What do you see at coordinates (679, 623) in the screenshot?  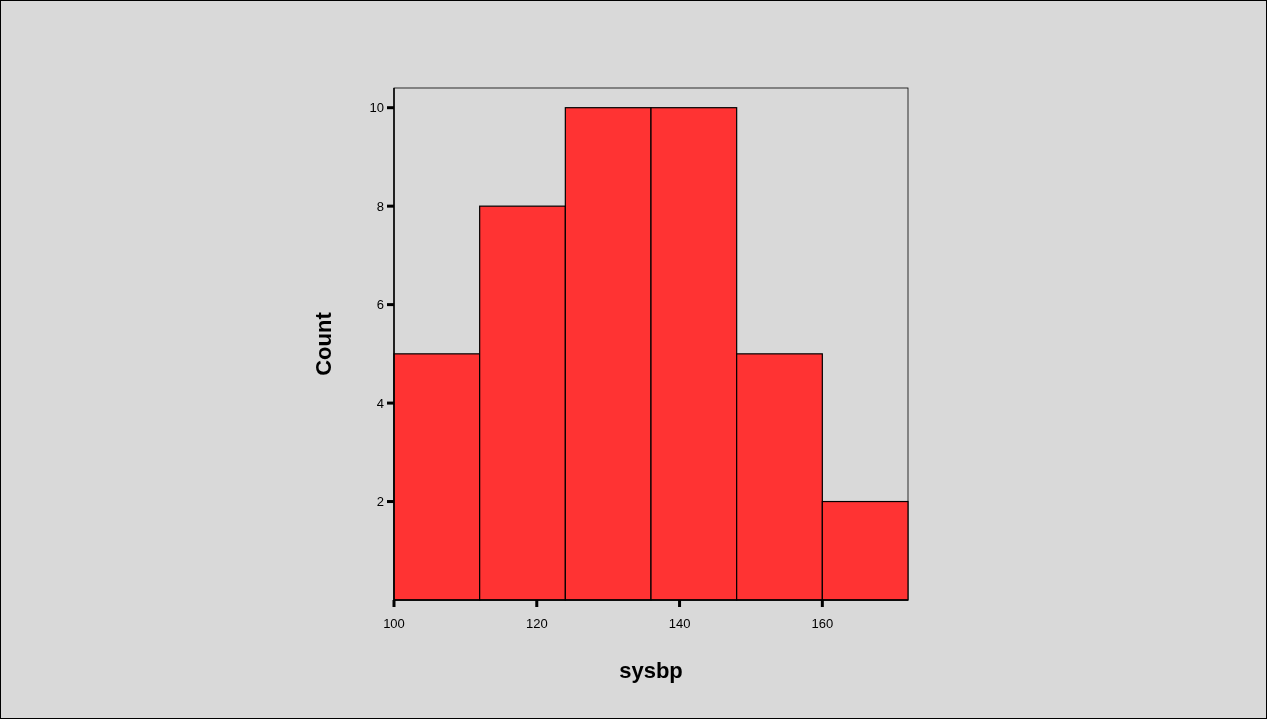 I see `x-tick-label: 140` at bounding box center [679, 623].